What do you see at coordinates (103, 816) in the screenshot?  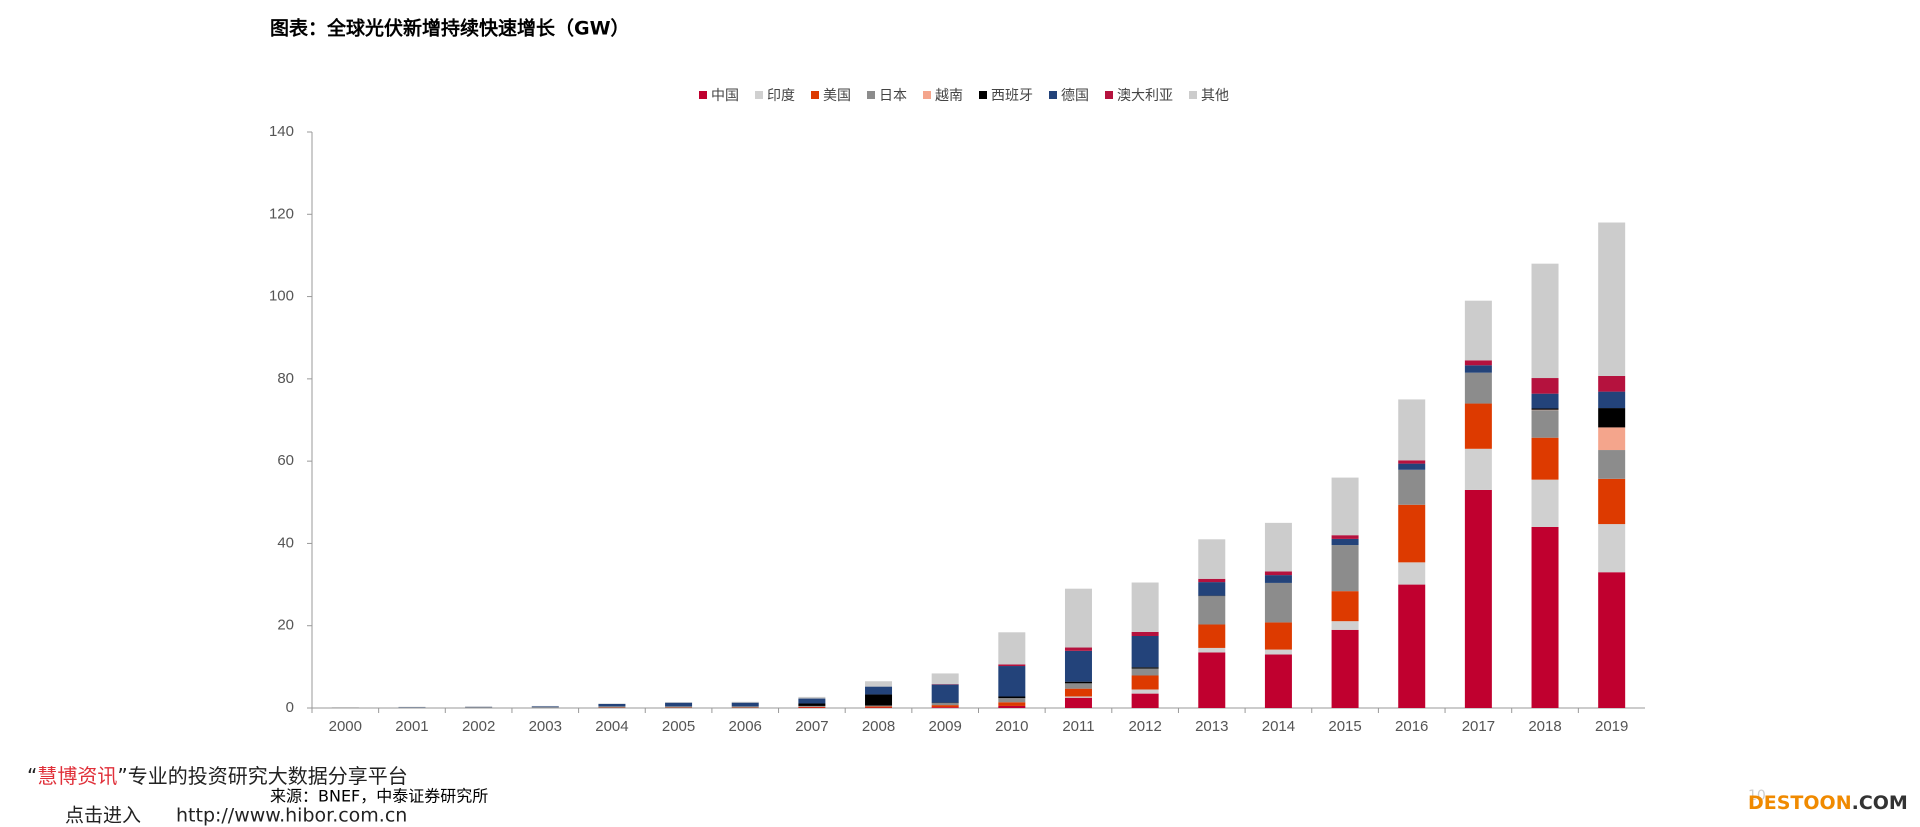 I see `enter-link: 点击进入` at bounding box center [103, 816].